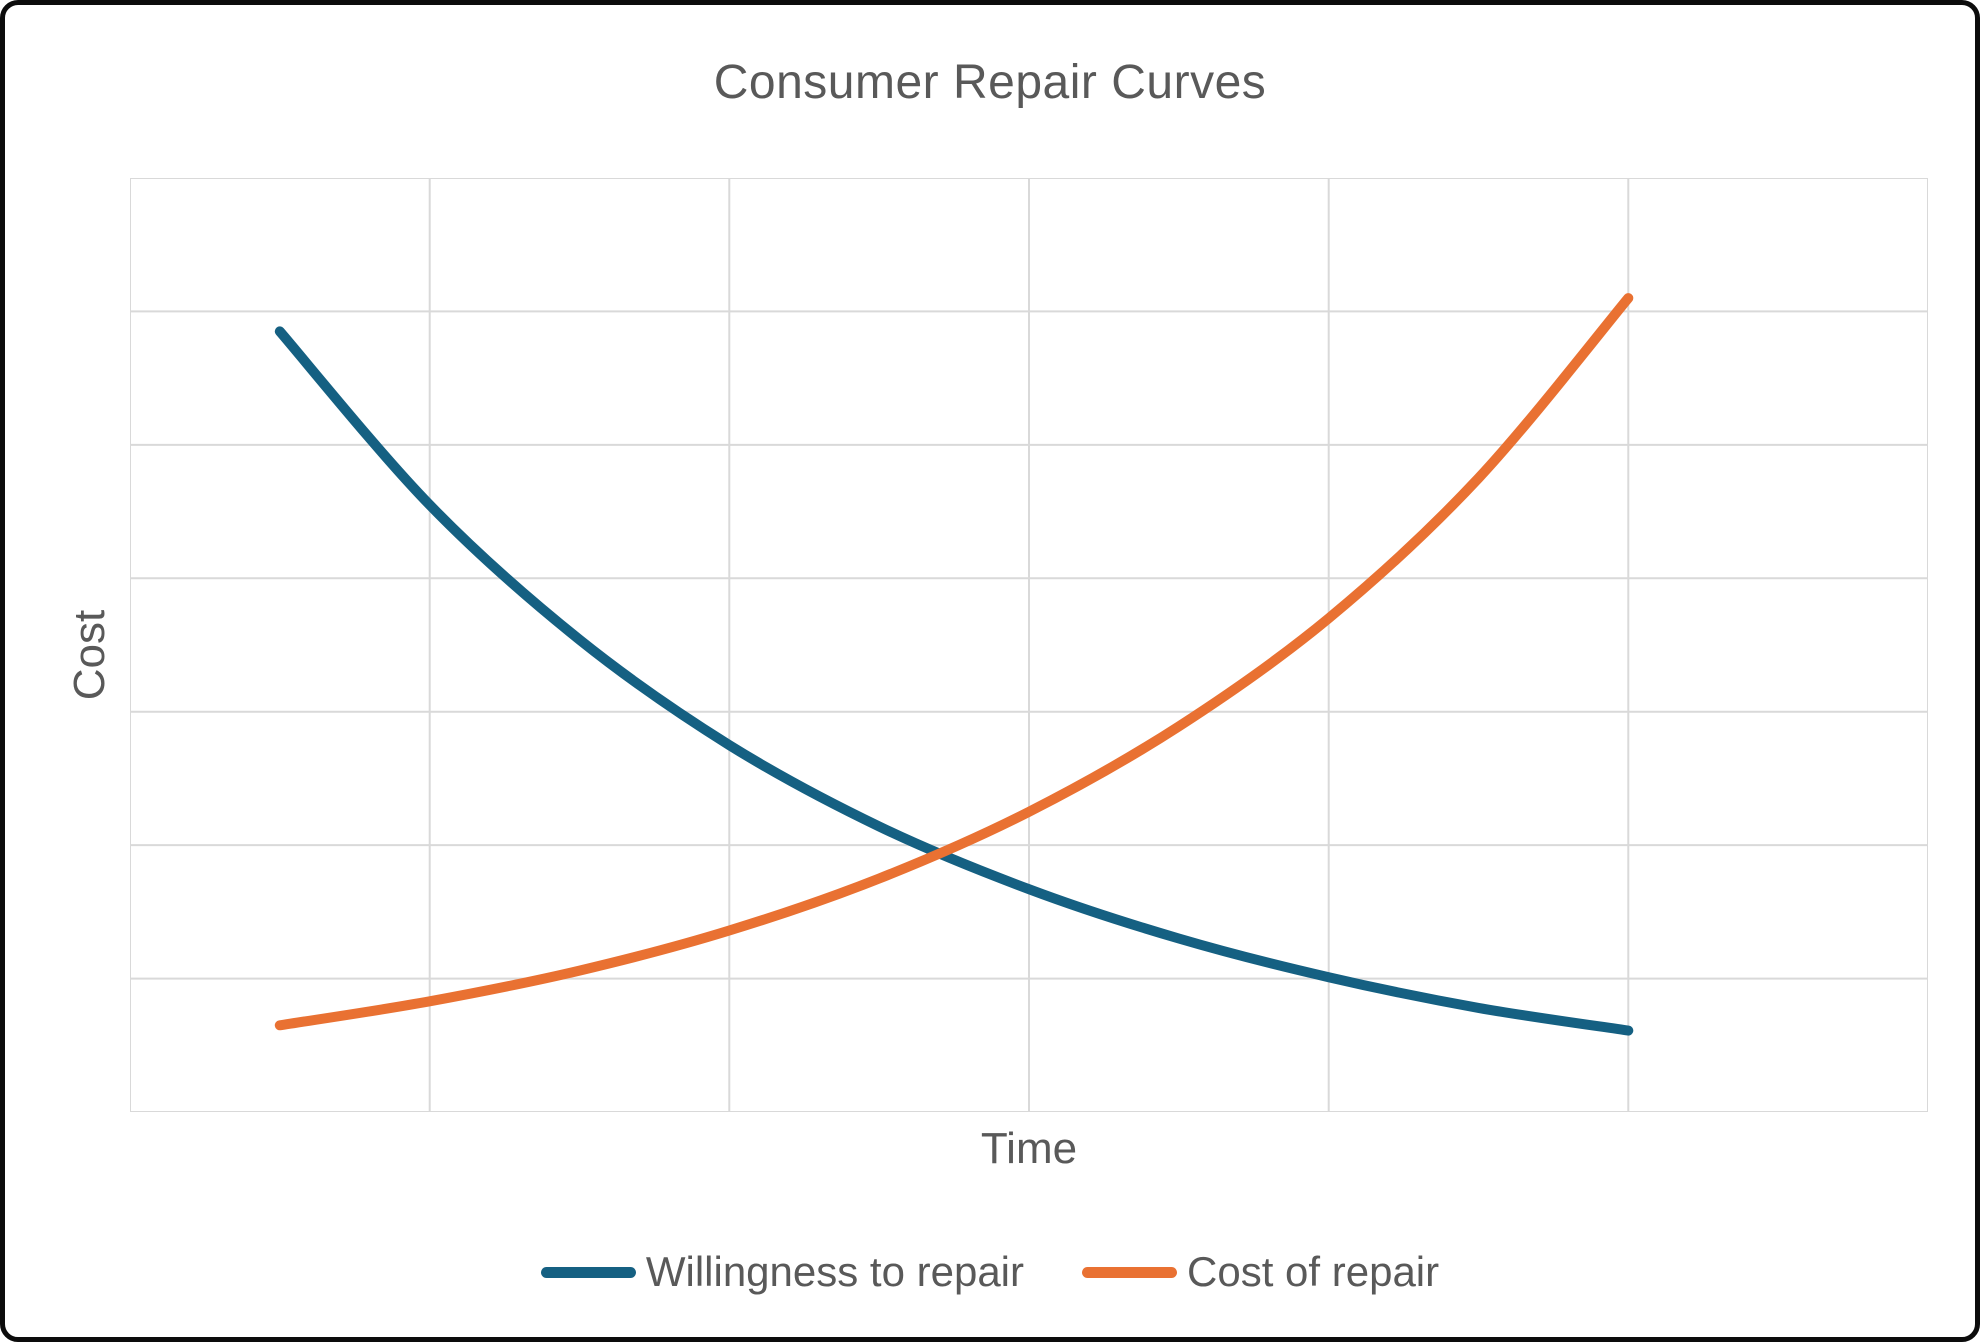 The image size is (1980, 1342). What do you see at coordinates (588, 1272) in the screenshot?
I see `legend-swatch-willingness-icon` at bounding box center [588, 1272].